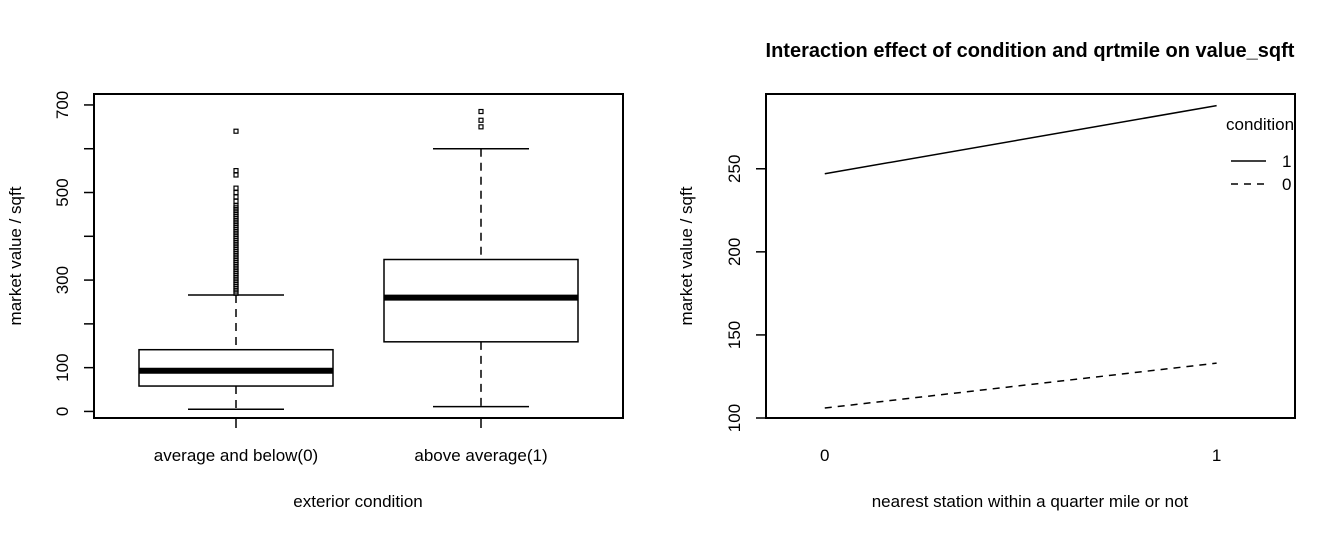 This screenshot has height=537, width=1344. Describe the element at coordinates (745, 293) in the screenshot. I see `interaction-y-axis: 100 150 200 250` at that location.